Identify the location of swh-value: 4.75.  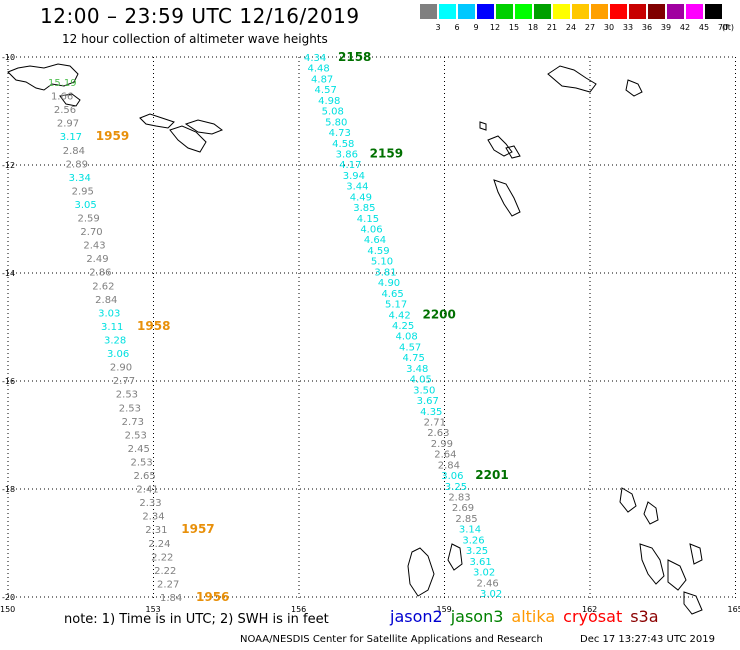
(414, 358).